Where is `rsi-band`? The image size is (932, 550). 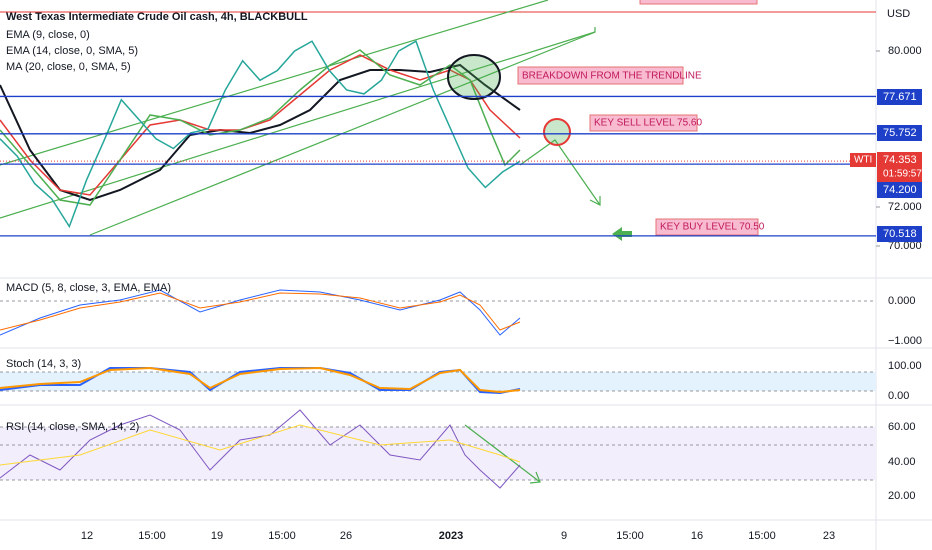
rsi-band is located at coordinates (438, 453).